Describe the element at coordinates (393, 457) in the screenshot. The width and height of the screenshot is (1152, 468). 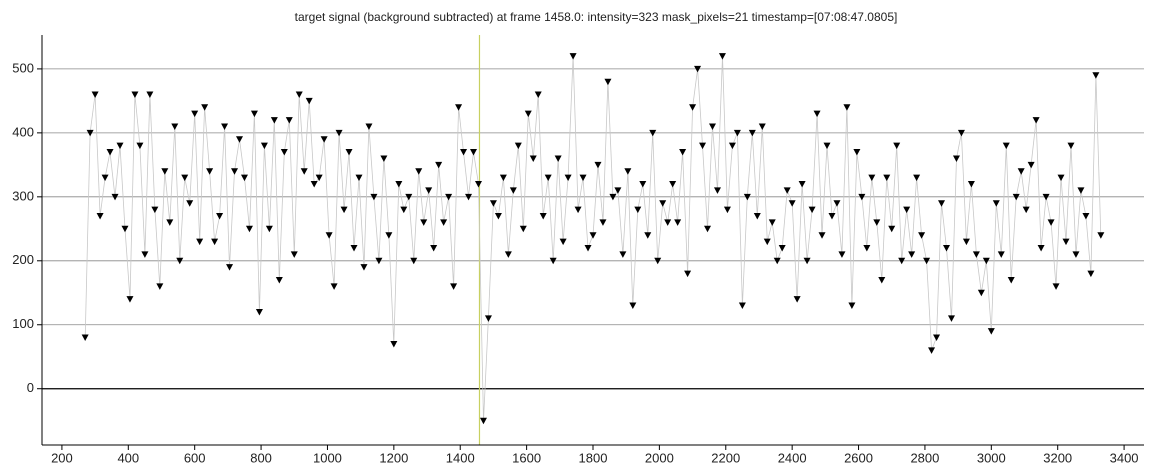
I see `x-tick-label: 1200` at that location.